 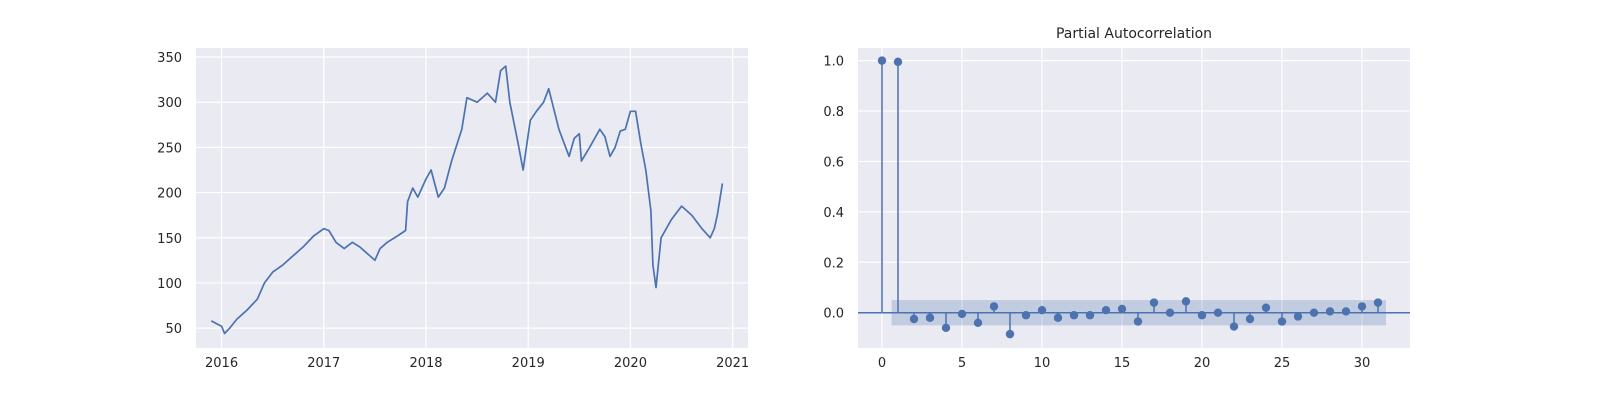 What do you see at coordinates (833, 112) in the screenshot?
I see `pacf-y-tick-label: 0.8` at bounding box center [833, 112].